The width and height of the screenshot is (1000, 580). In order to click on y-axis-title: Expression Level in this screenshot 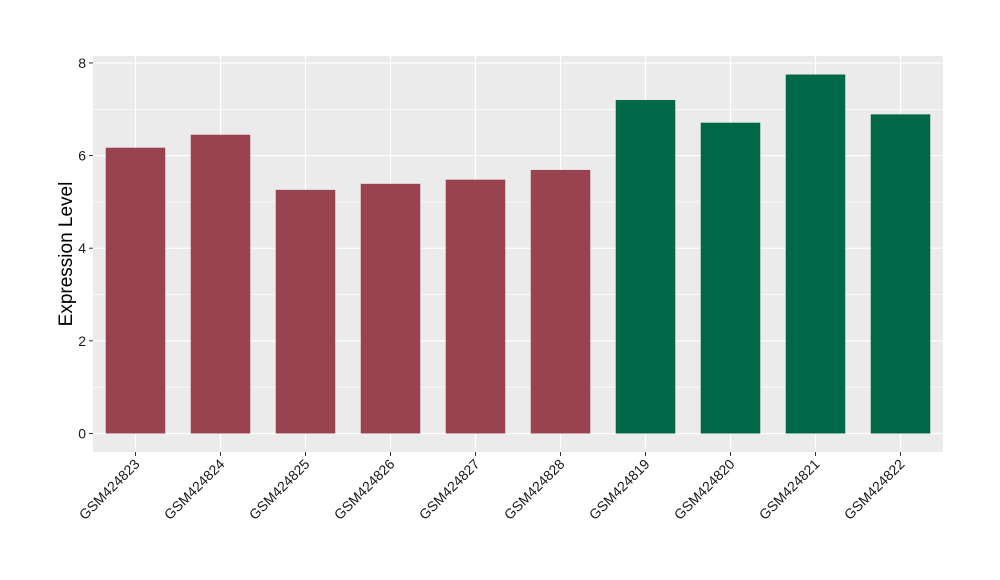, I will do `click(66, 254)`.